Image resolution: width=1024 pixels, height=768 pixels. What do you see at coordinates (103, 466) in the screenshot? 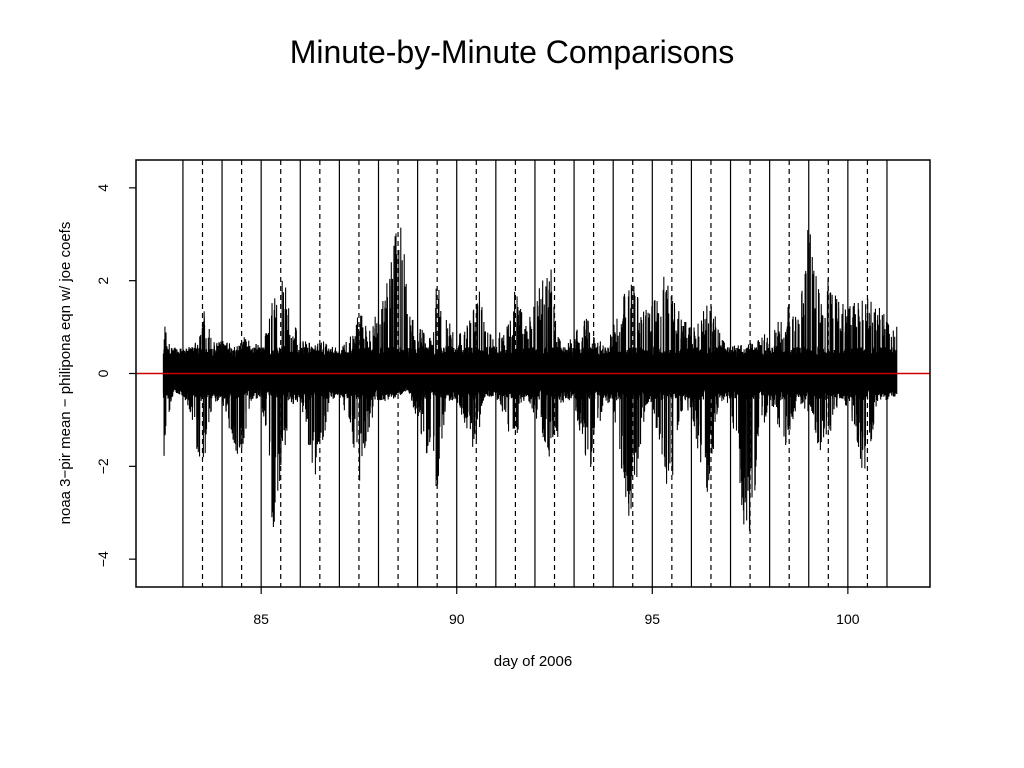
I see `y-tick-label: −2` at bounding box center [103, 466].